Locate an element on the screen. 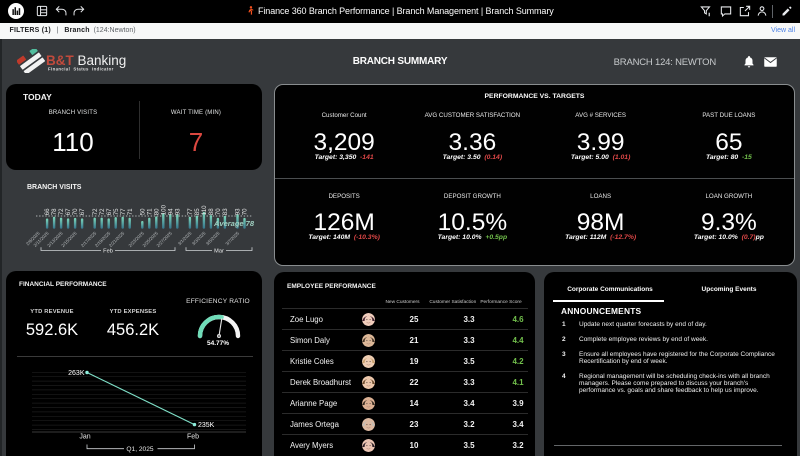 Image resolution: width=800 pixels, height=456 pixels. svg-text: Performance Score is located at coordinates (501, 302).